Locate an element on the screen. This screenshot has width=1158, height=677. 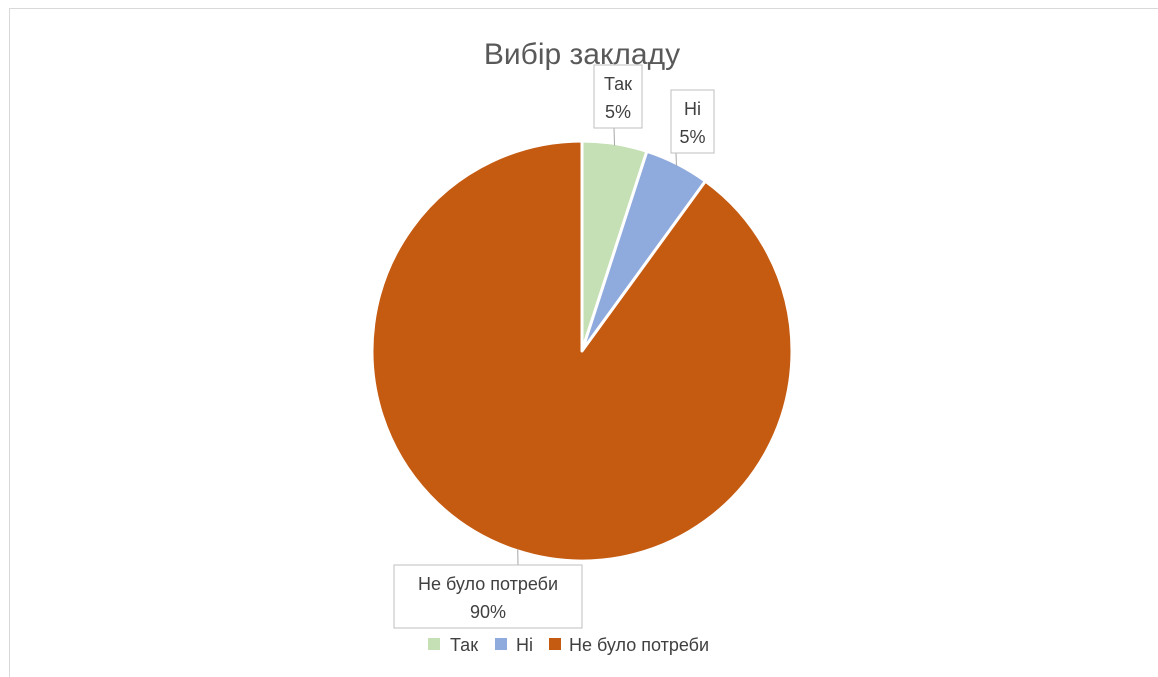
data-label-value: 90% is located at coordinates (488, 612).